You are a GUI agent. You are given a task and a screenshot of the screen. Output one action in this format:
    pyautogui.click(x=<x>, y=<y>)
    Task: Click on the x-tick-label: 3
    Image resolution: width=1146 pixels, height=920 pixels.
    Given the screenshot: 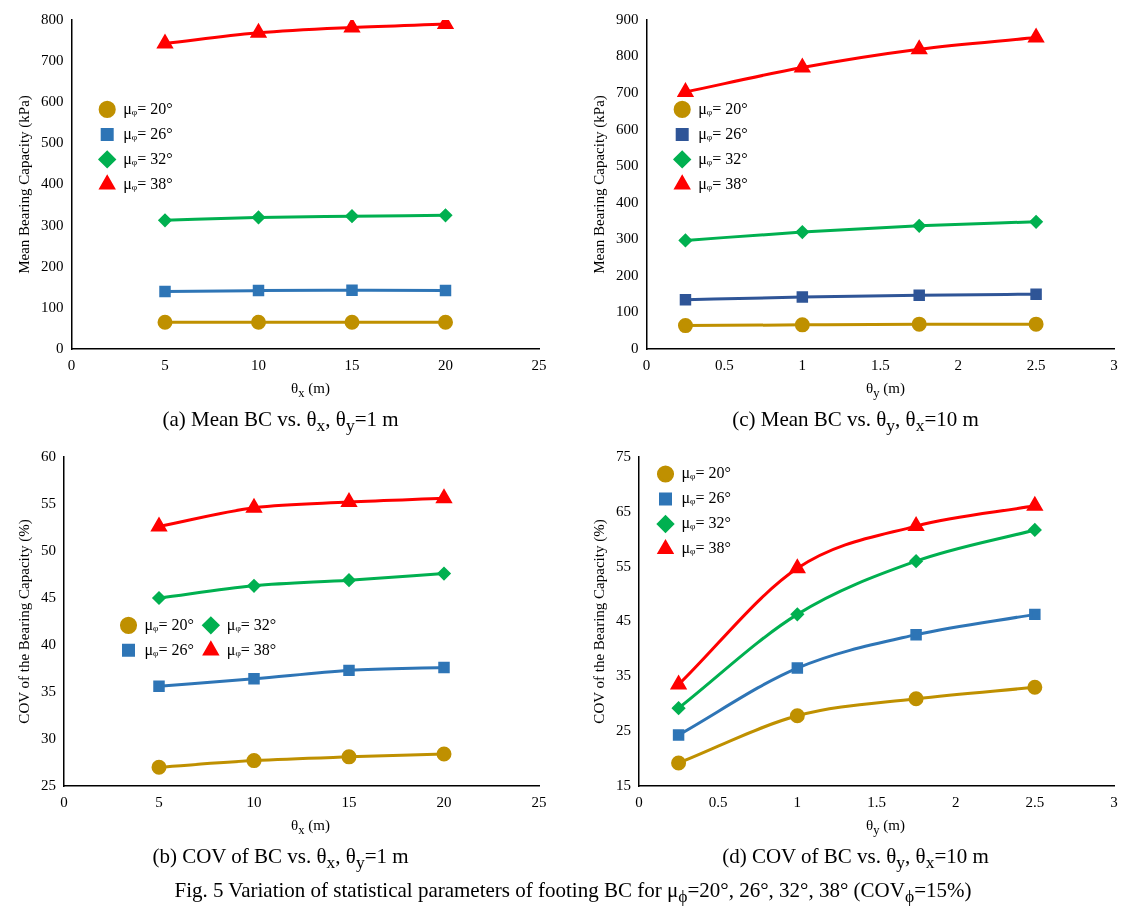 What is the action you would take?
    pyautogui.click(x=1114, y=802)
    